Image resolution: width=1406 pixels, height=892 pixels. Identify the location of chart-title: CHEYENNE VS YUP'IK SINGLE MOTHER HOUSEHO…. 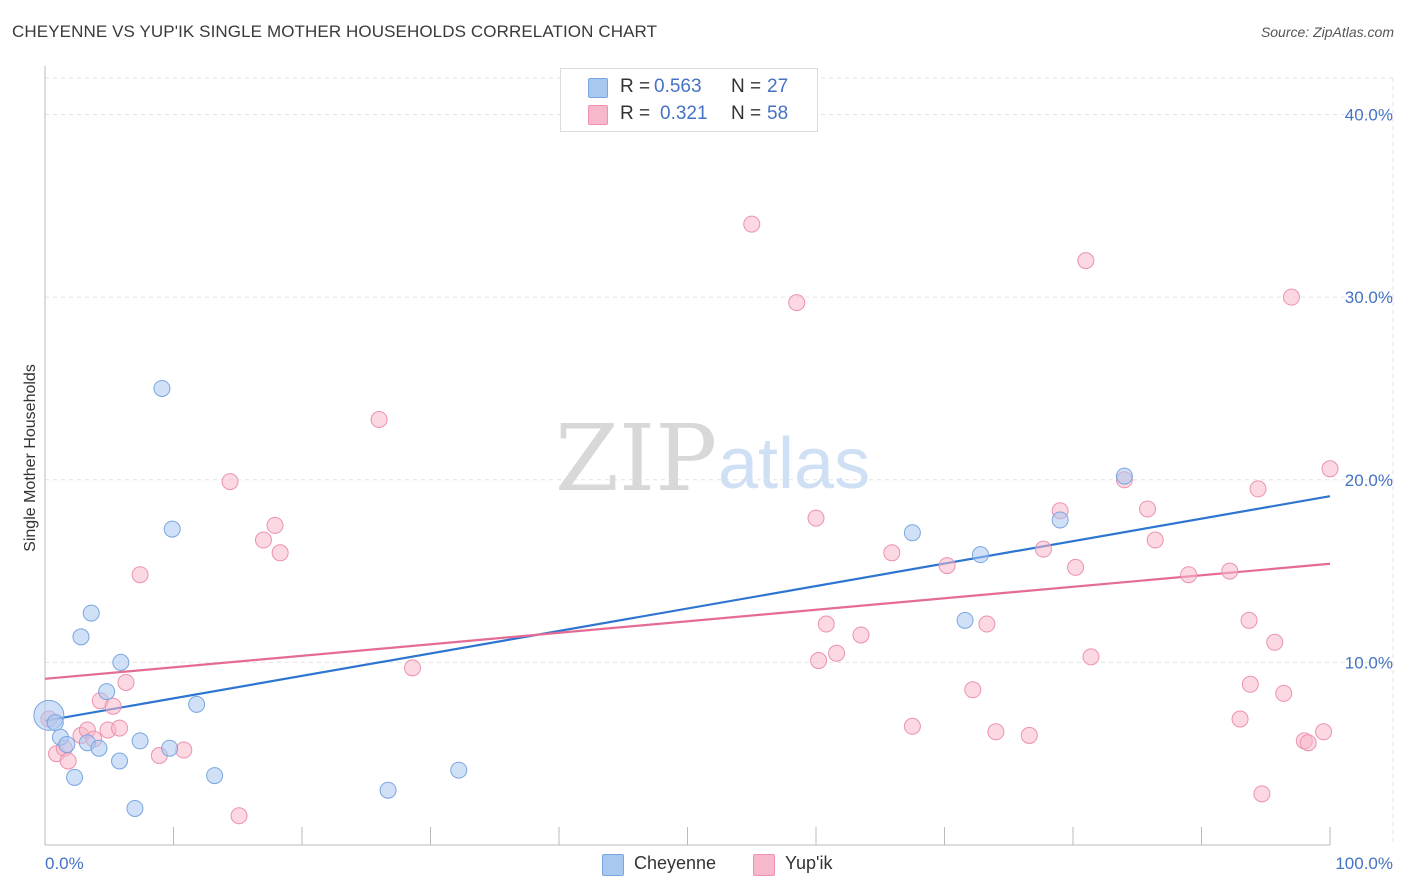
(335, 31).